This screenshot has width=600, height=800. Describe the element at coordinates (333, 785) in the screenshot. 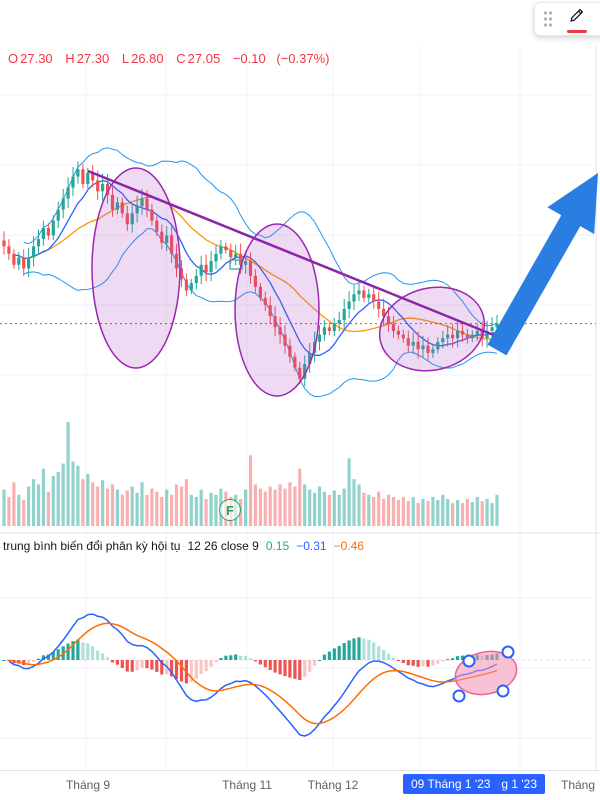

I see `time-axis-label: Tháng 12` at that location.